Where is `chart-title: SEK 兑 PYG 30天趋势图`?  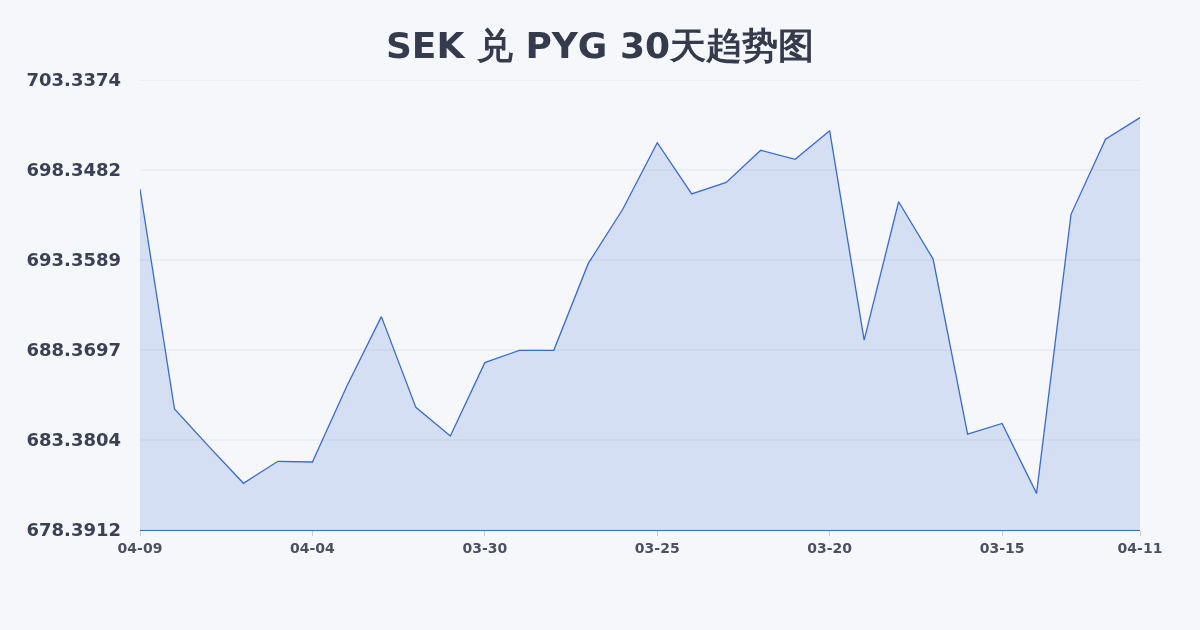
chart-title: SEK 兑 PYG 30天趋势图 is located at coordinates (600, 45).